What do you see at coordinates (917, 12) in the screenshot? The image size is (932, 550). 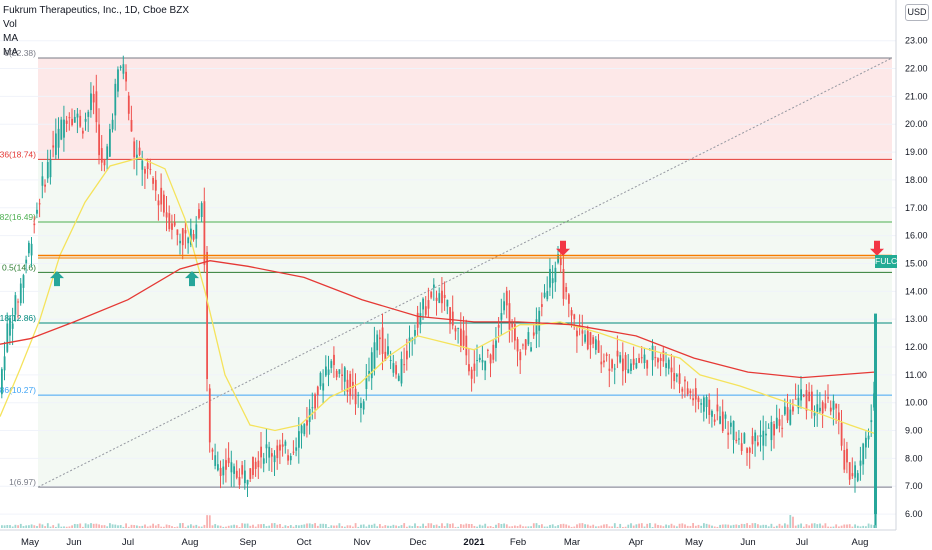 I see `currency-button: USD` at bounding box center [917, 12].